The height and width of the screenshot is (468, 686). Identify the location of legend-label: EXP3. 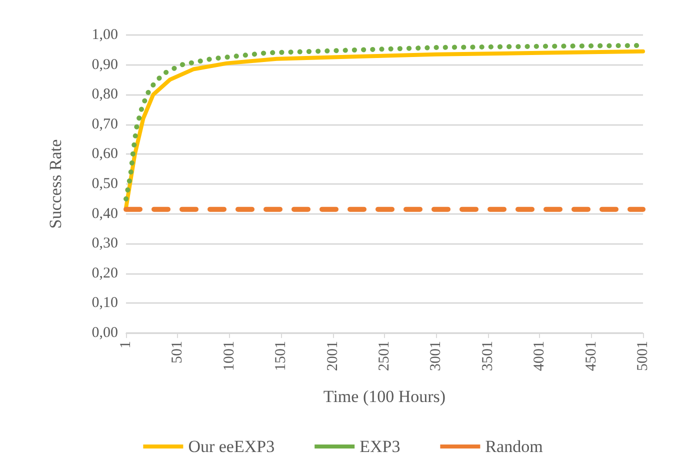
(380, 446).